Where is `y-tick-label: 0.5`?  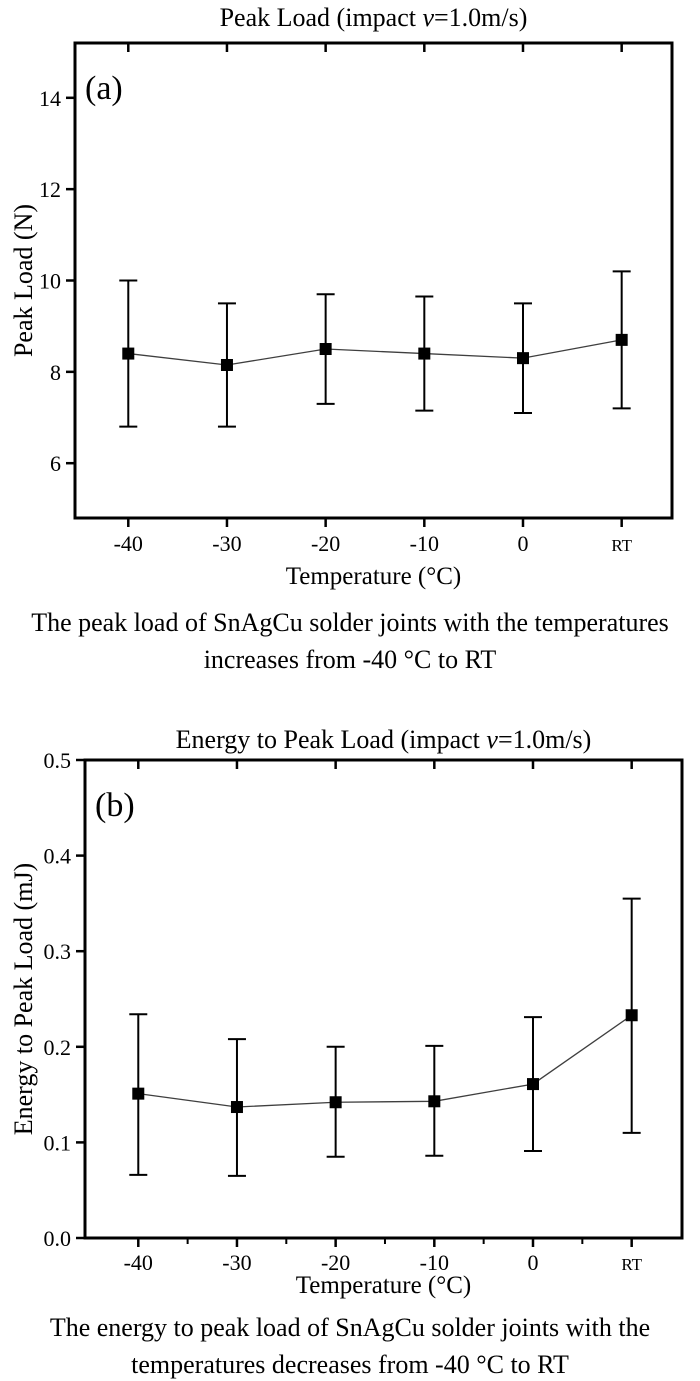
y-tick-label: 0.5 is located at coordinates (58, 760).